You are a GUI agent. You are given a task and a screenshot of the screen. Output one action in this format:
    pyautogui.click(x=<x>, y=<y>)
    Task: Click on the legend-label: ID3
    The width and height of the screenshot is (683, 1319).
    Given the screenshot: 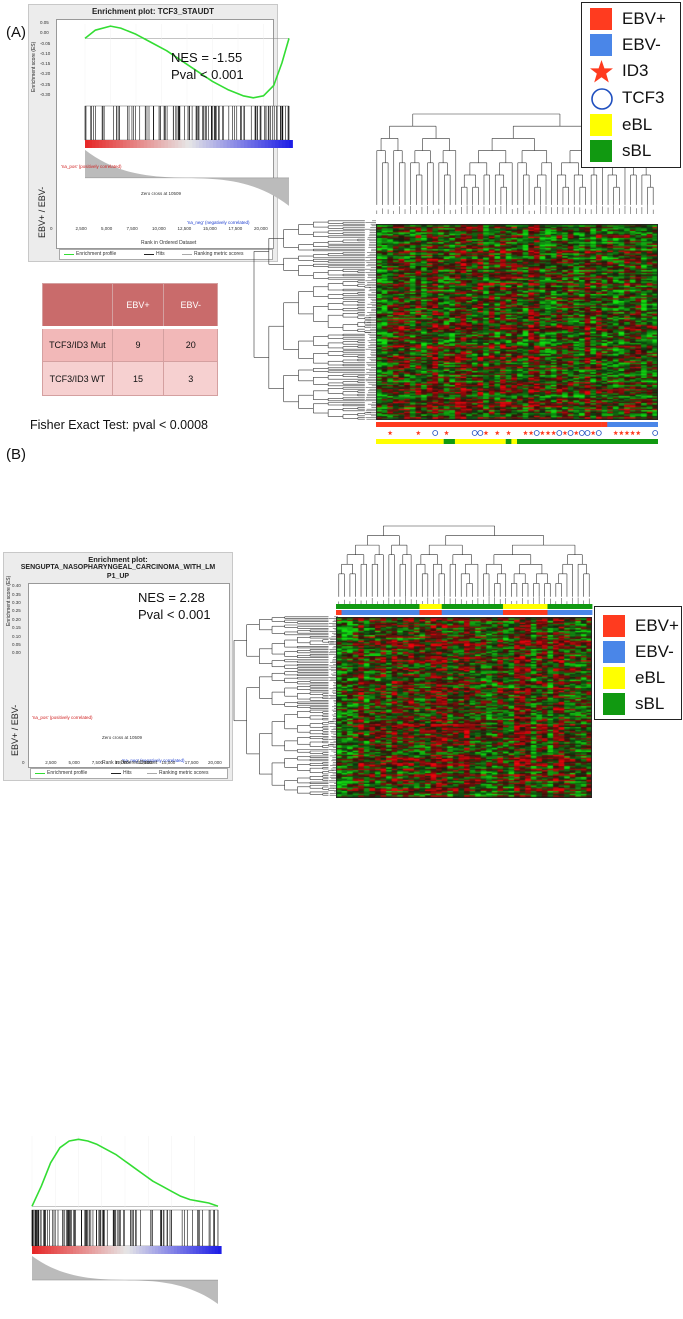 What is the action you would take?
    pyautogui.click(x=635, y=70)
    